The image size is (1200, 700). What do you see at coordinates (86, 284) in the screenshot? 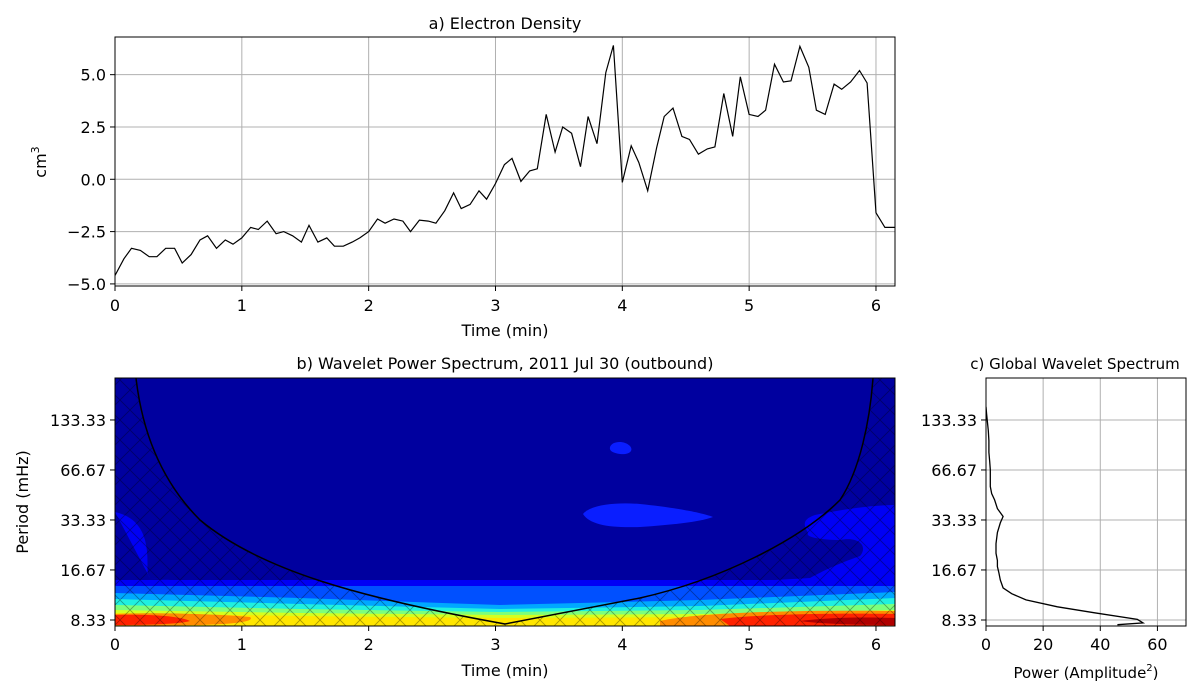
I see `panel-a-ytick-label: −5.0` at bounding box center [86, 284].